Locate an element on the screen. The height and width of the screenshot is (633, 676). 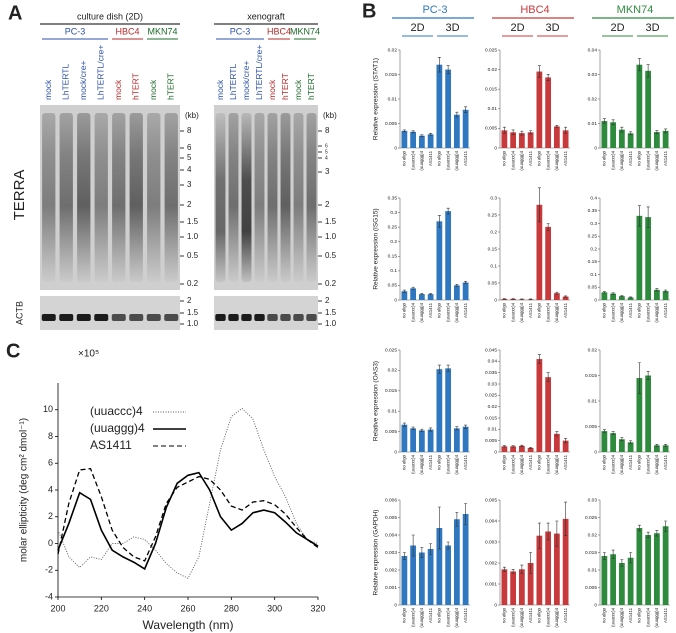
panel-label: B is located at coordinates (369, 11).